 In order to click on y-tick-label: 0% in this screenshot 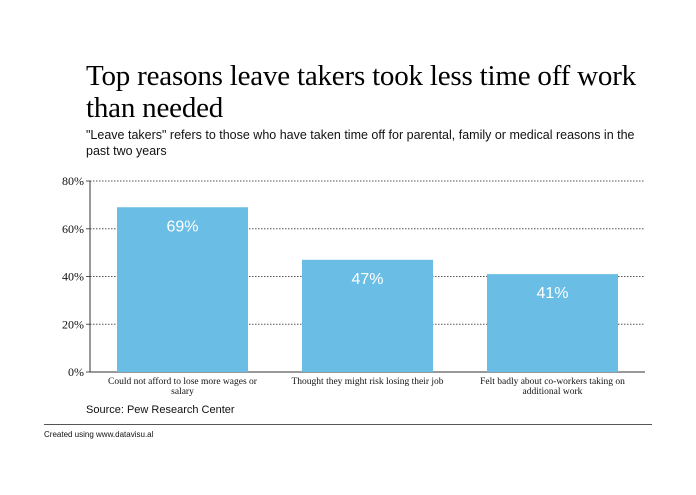, I will do `click(76, 372)`.